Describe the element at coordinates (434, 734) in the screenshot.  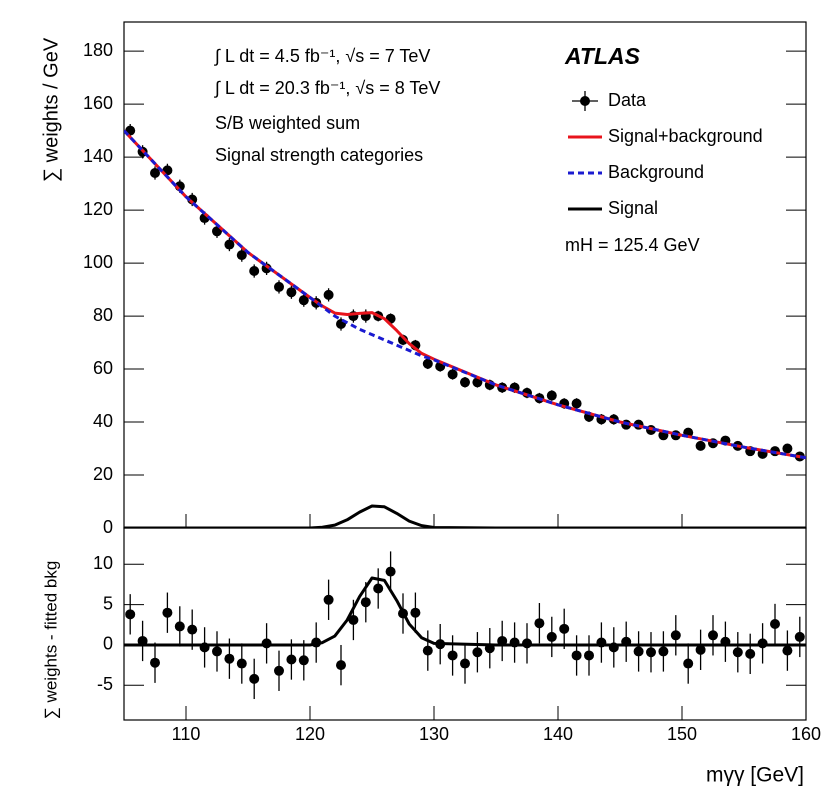
I see `x-tick-label: 130` at that location.